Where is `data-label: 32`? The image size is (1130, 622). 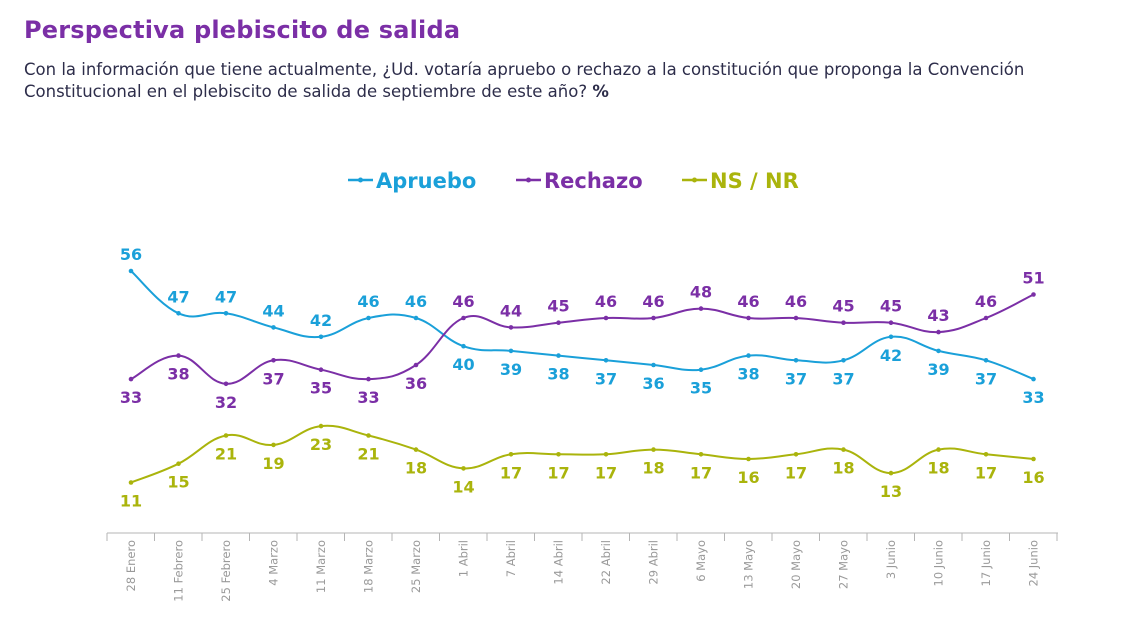 data-label: 32 is located at coordinates (226, 402).